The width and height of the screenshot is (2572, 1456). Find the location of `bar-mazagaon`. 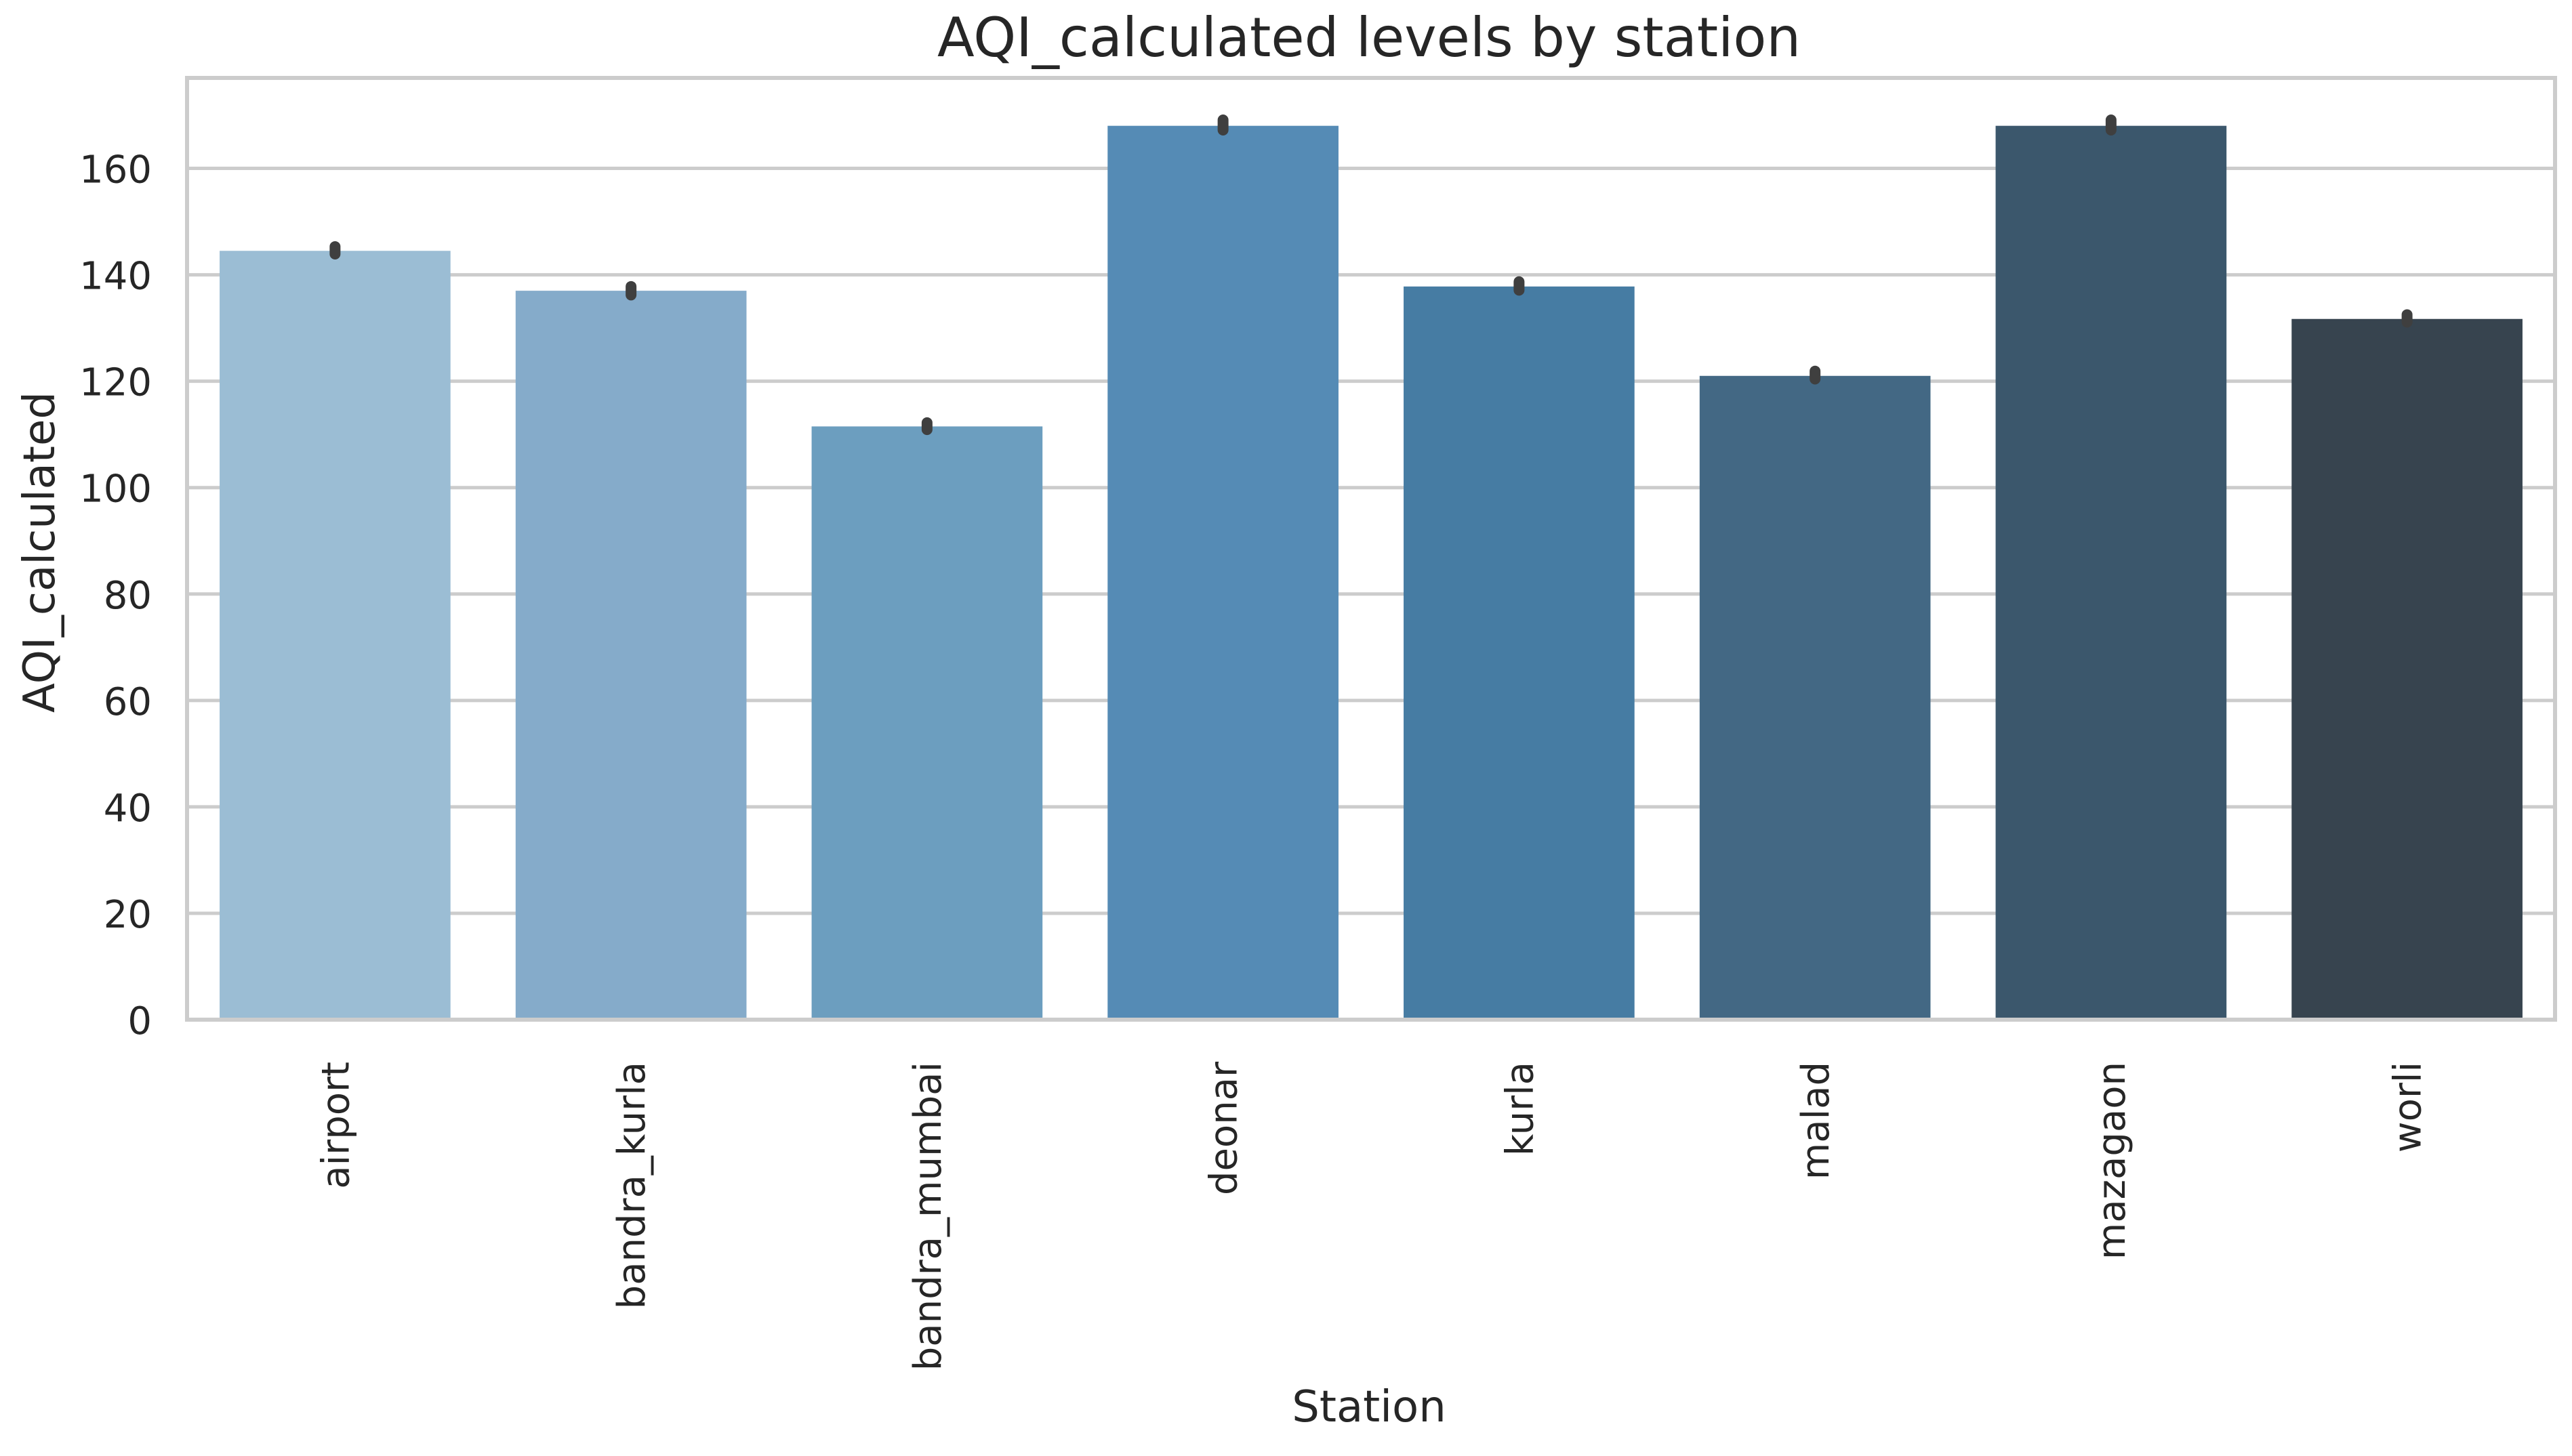

bar-mazagaon is located at coordinates (2111, 572).